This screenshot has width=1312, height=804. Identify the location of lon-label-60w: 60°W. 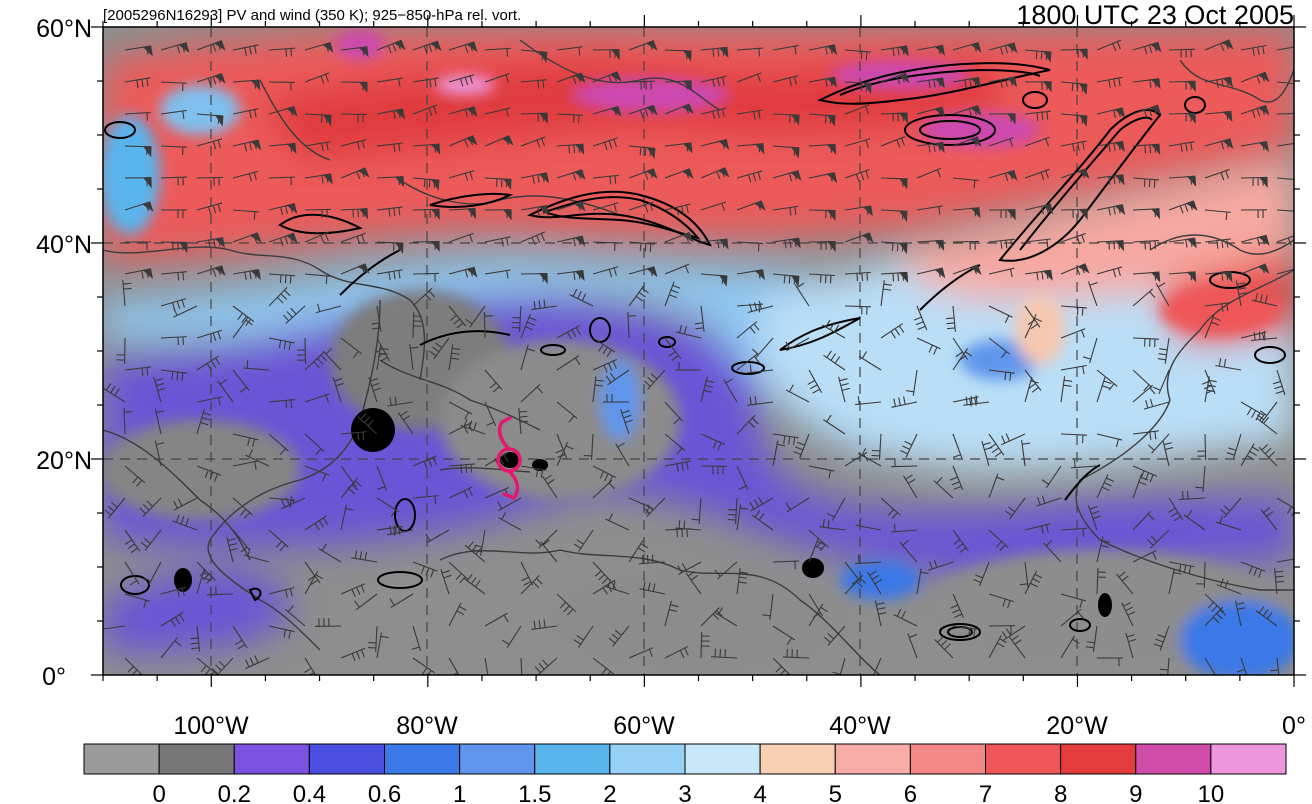
(644, 726).